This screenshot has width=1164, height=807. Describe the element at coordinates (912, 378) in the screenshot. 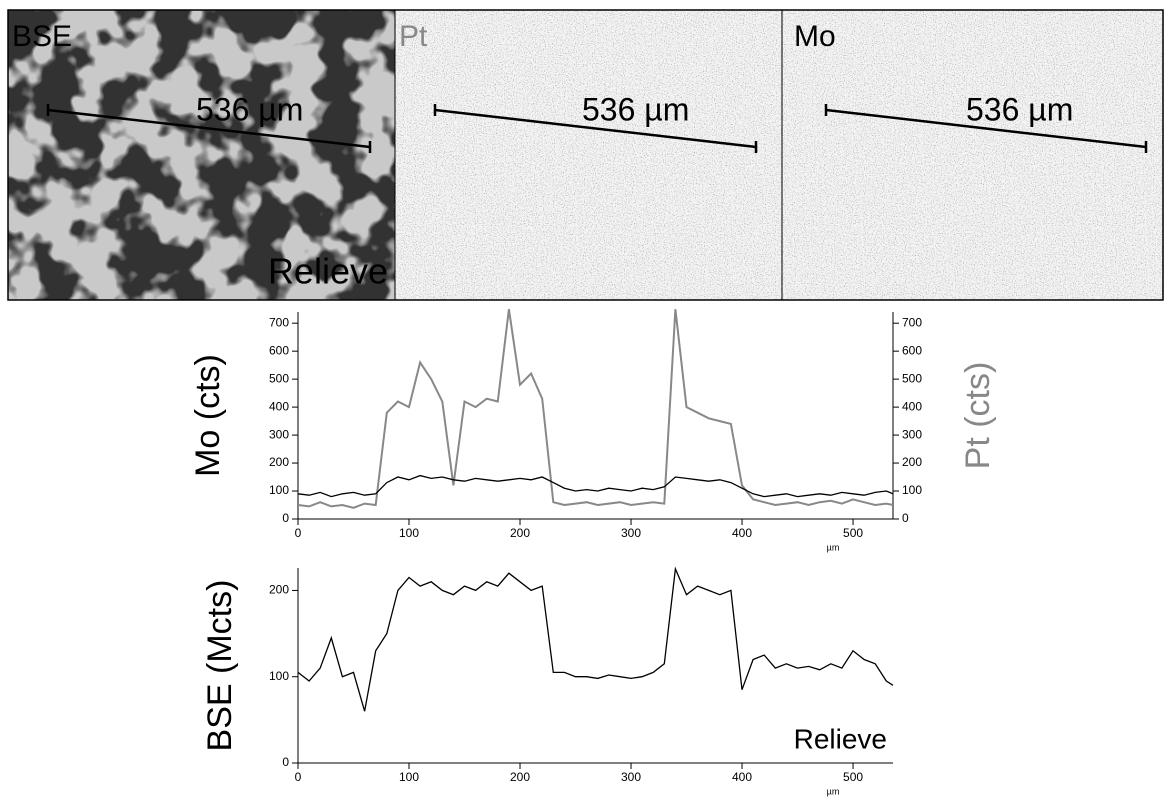

I see `y2-tick-label: 500` at that location.